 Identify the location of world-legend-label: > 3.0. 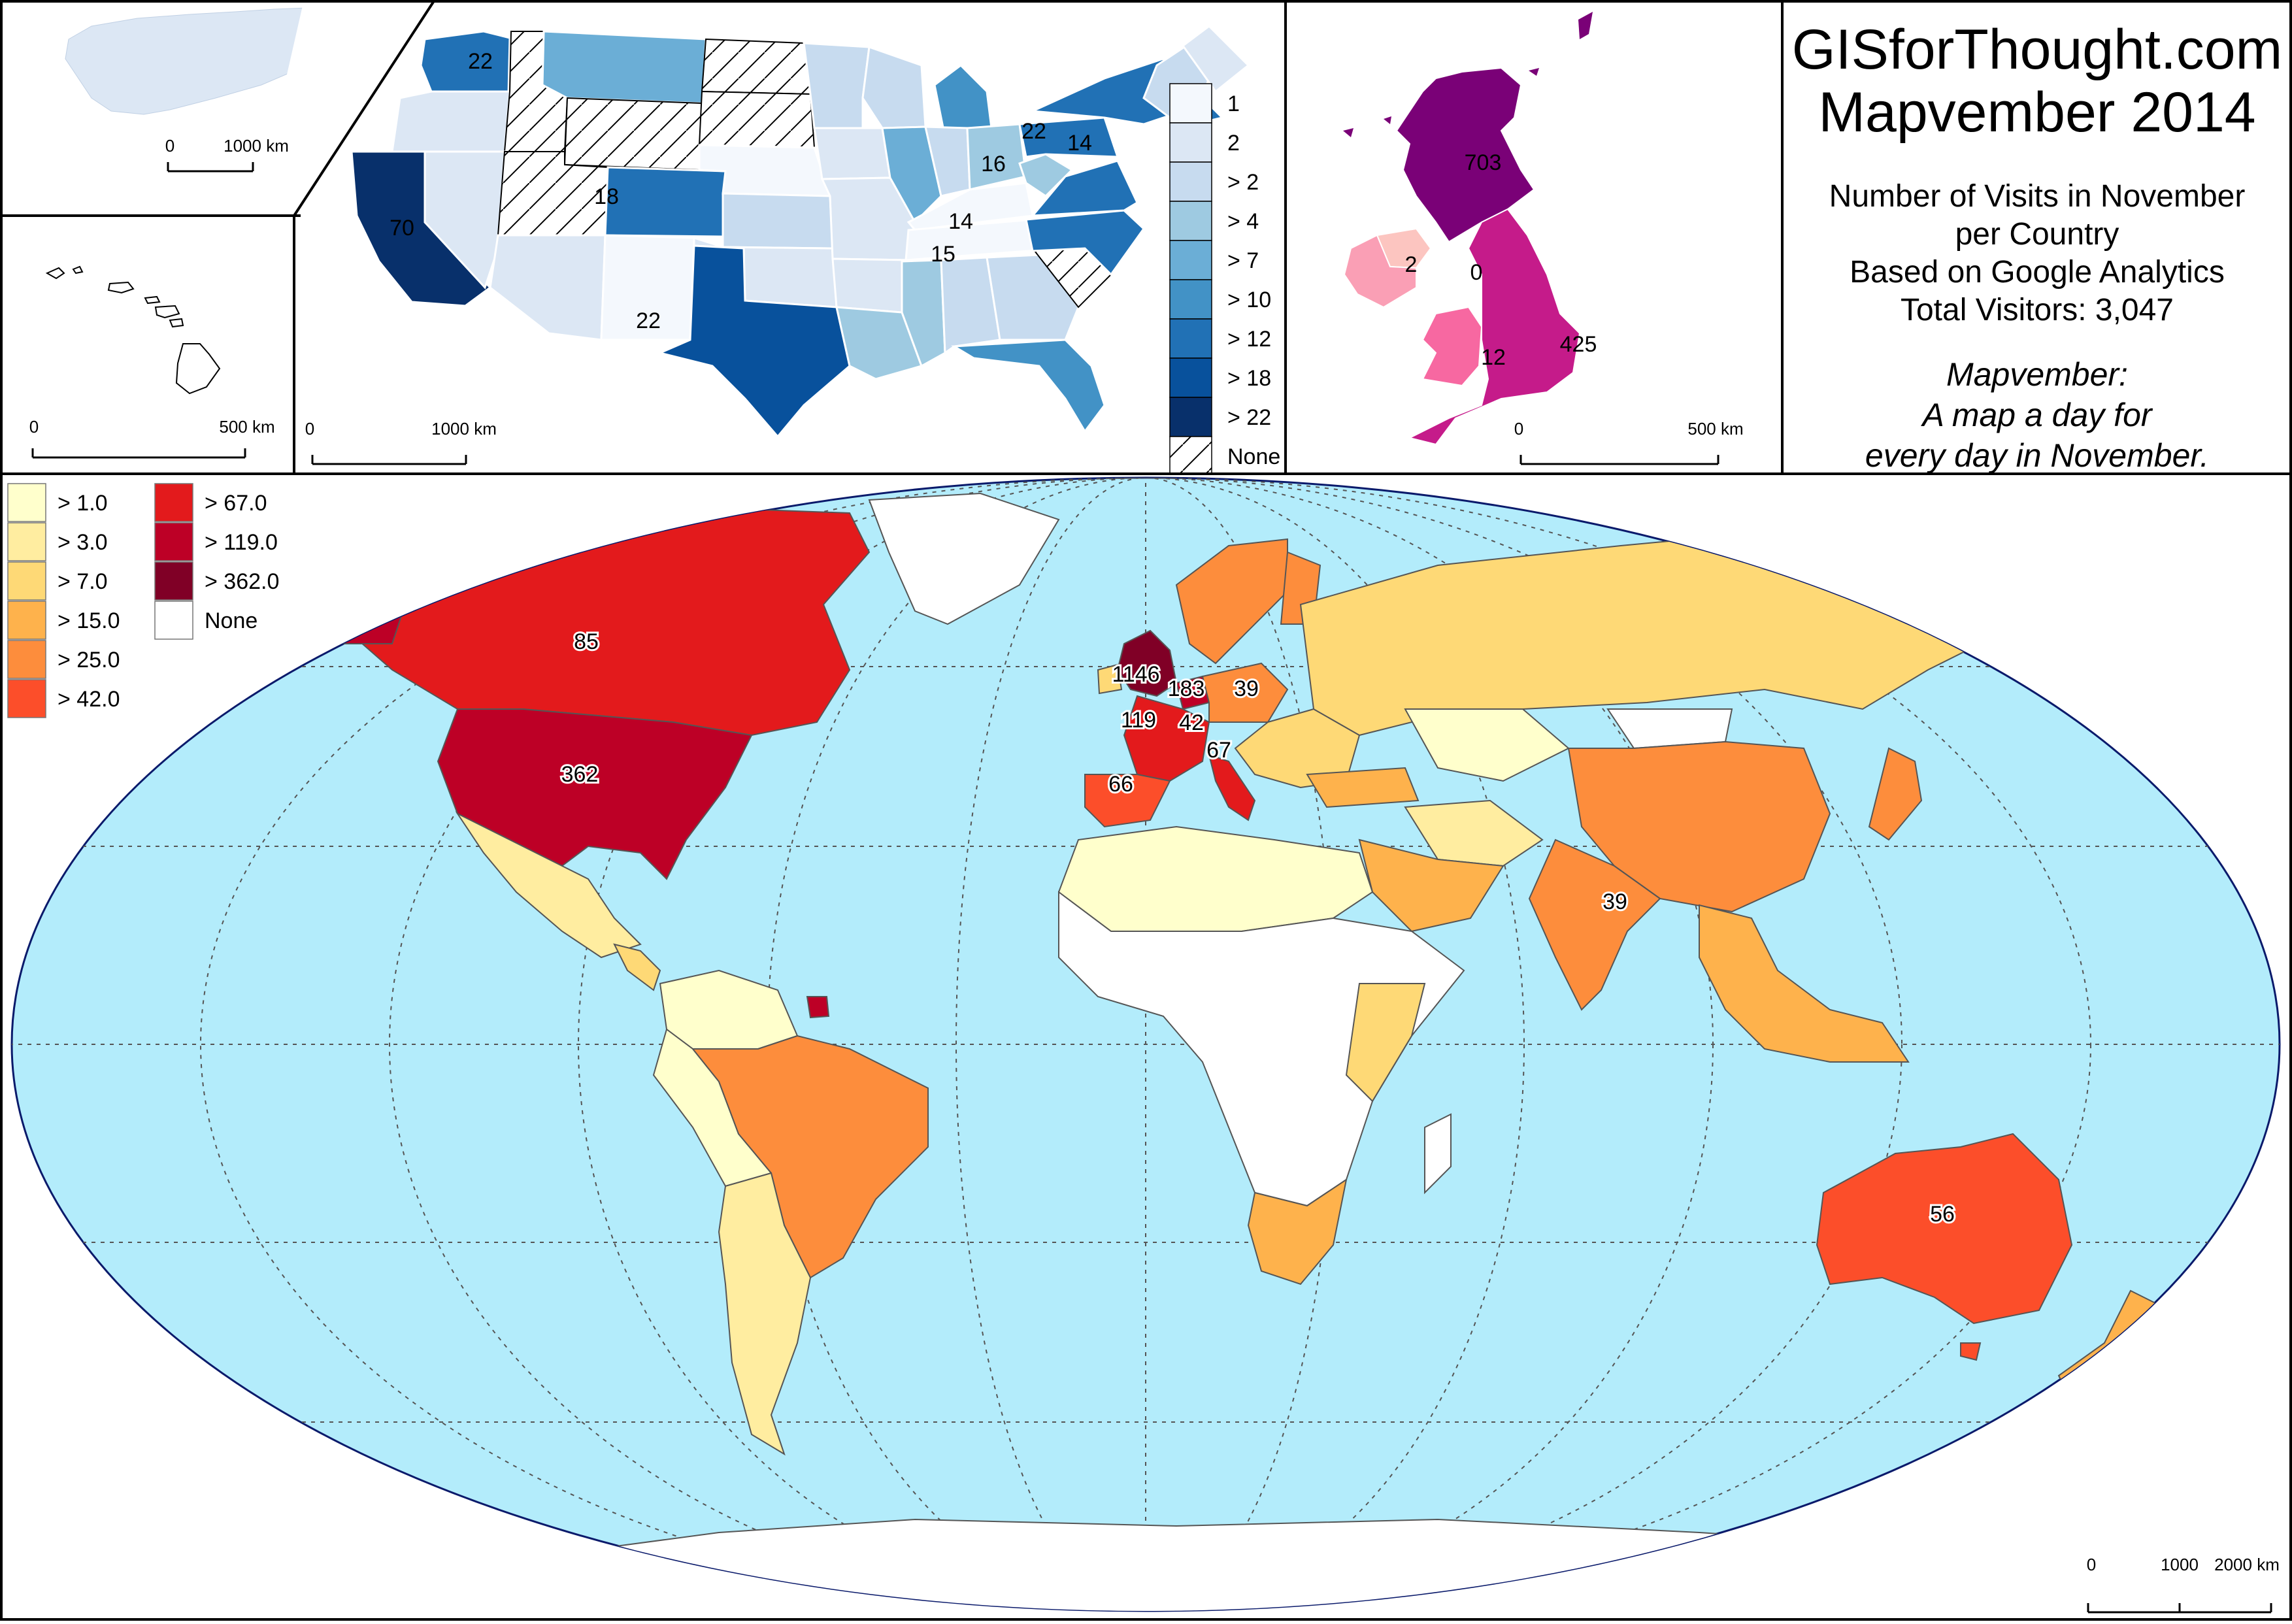
(83, 542).